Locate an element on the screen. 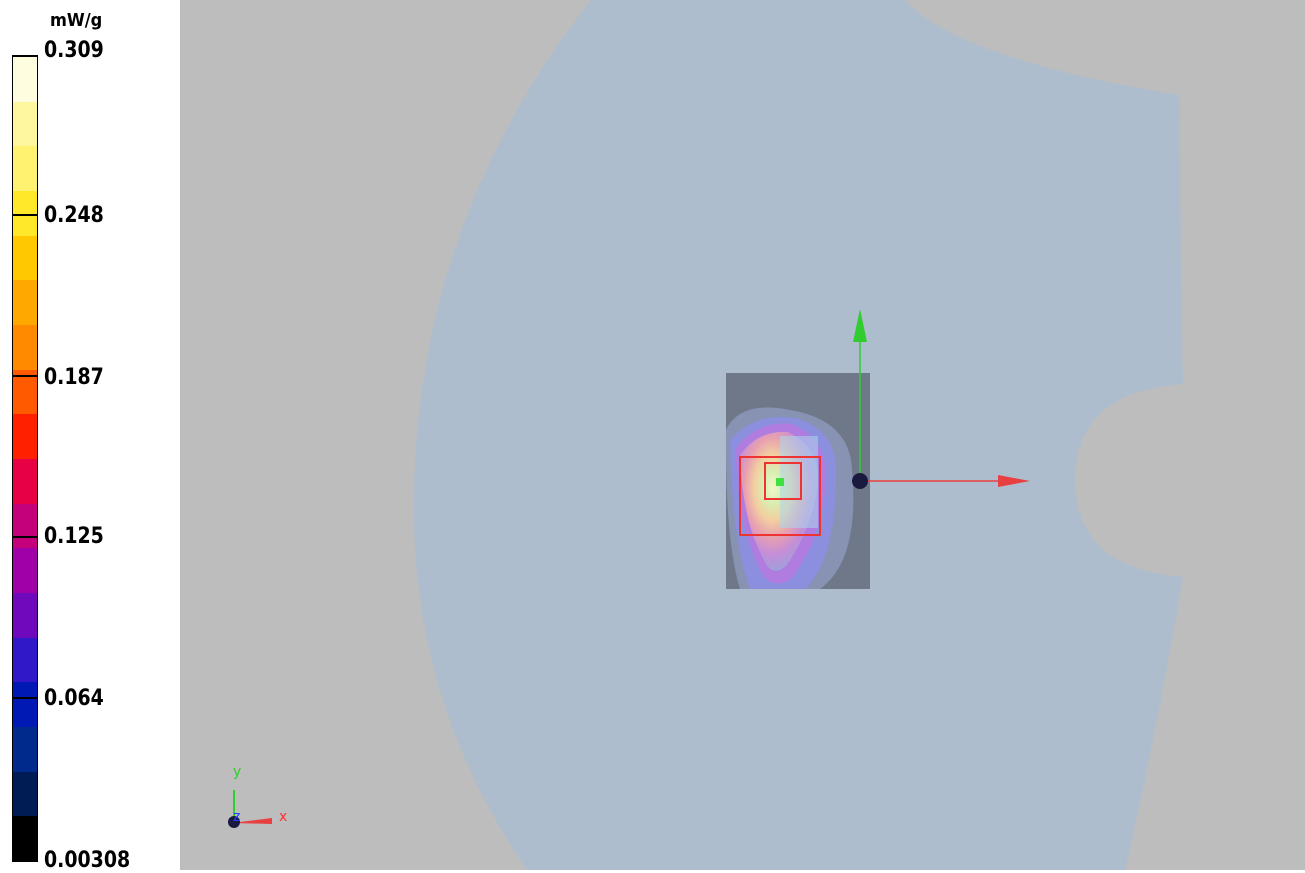 Image resolution: width=1305 pixels, height=873 pixels. tick-label: 0.125 is located at coordinates (74, 536).